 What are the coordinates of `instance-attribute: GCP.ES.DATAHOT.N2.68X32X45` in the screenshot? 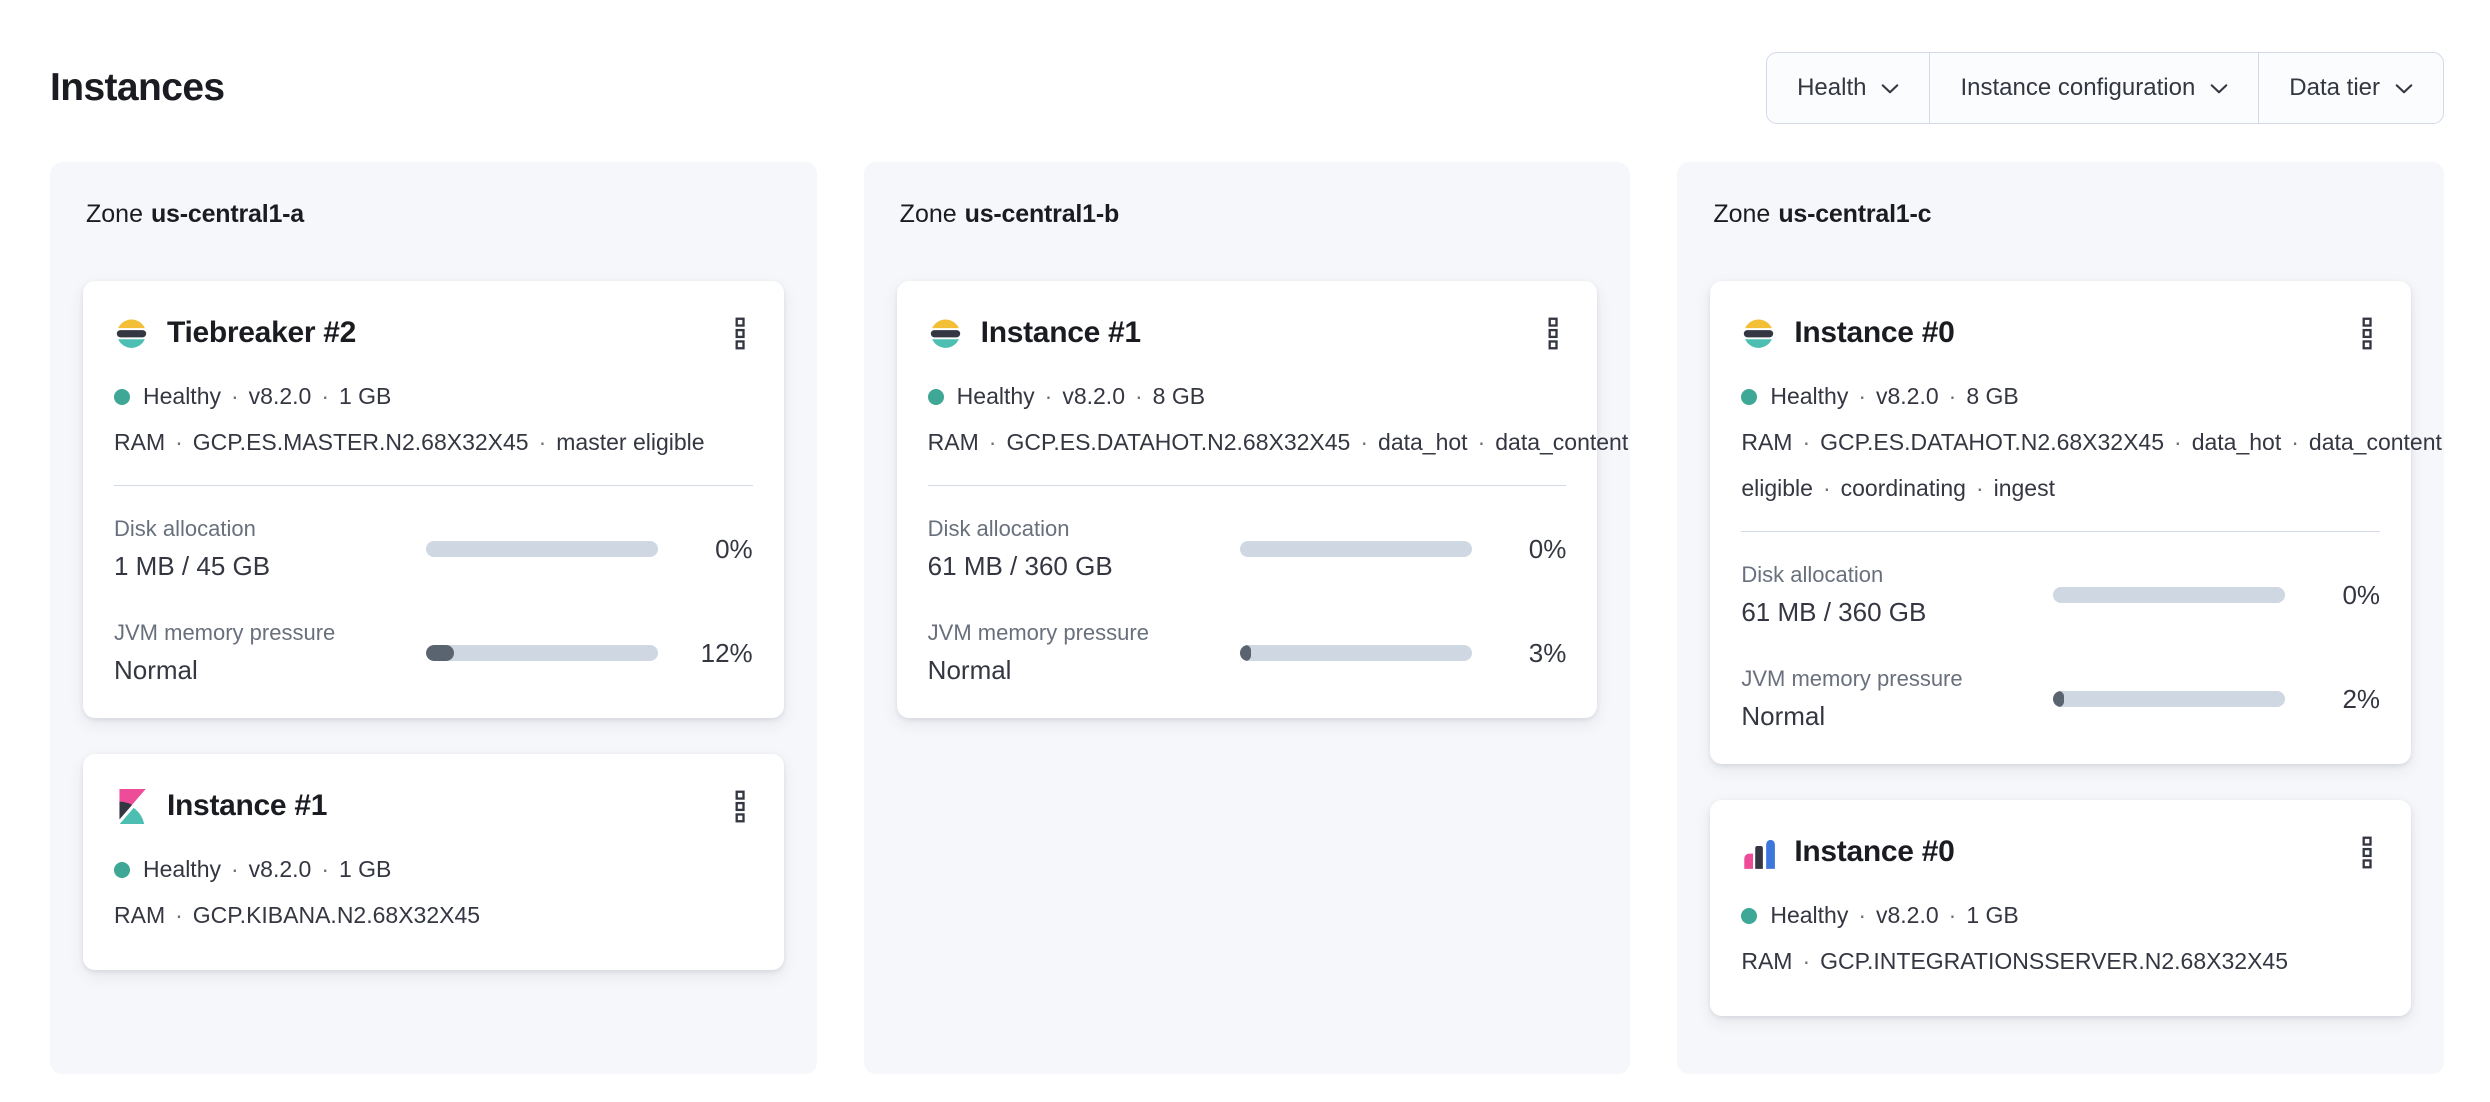 It's located at (1992, 442).